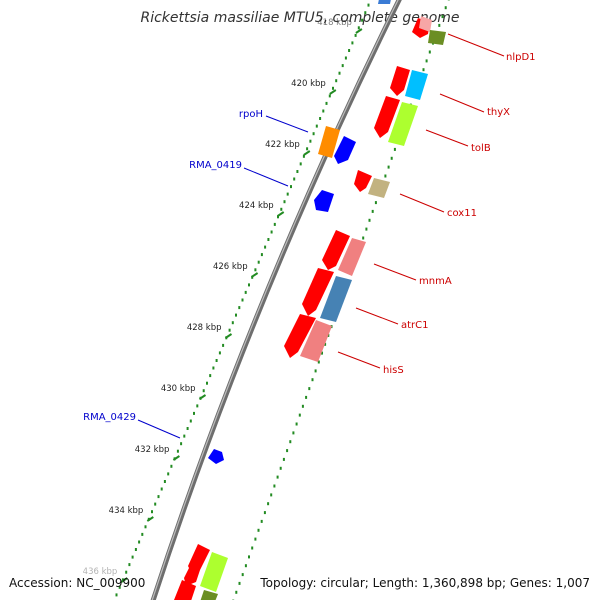 This screenshot has width=600, height=600. Describe the element at coordinates (481, 148) in the screenshot. I see `gene-label-tolB: tolB` at that location.